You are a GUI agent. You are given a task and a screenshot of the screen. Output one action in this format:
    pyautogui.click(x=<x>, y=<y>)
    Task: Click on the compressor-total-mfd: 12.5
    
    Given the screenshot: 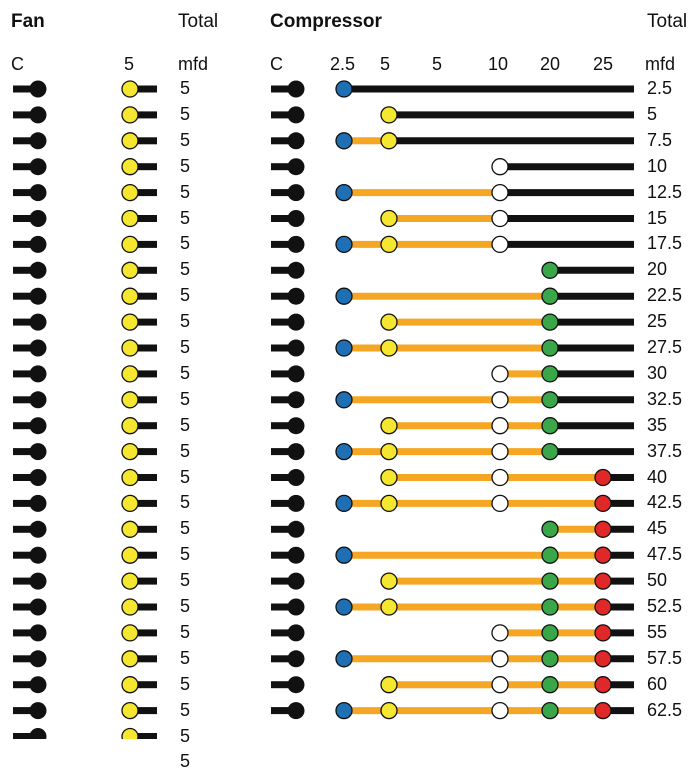 What is the action you would take?
    pyautogui.click(x=665, y=191)
    